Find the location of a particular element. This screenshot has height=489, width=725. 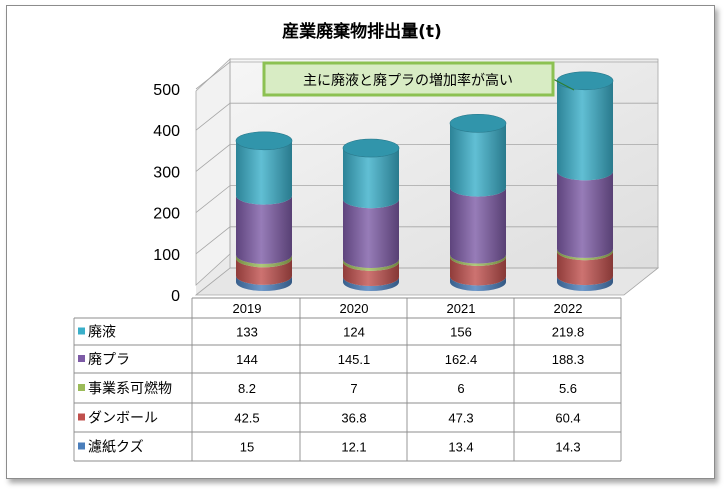

data-label: 8.2 is located at coordinates (247, 388).